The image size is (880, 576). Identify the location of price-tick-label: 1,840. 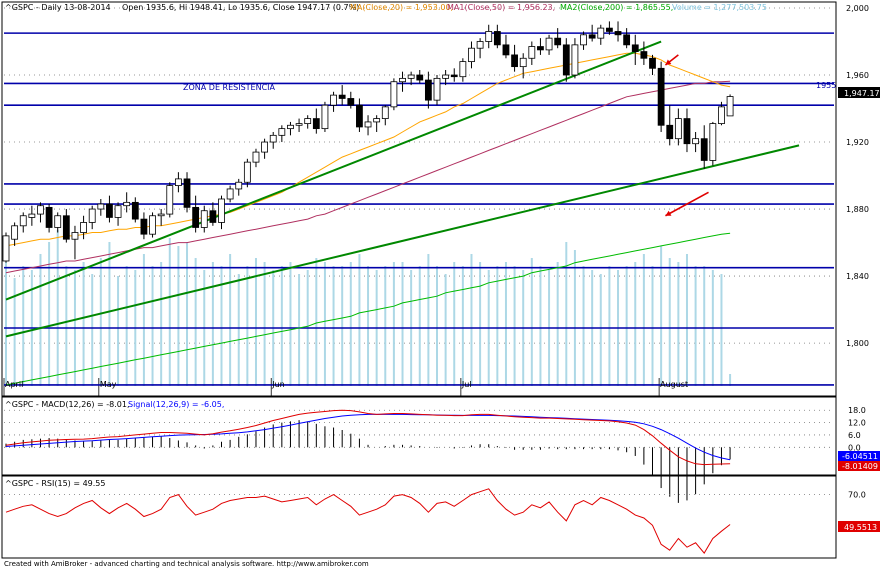
(857, 276).